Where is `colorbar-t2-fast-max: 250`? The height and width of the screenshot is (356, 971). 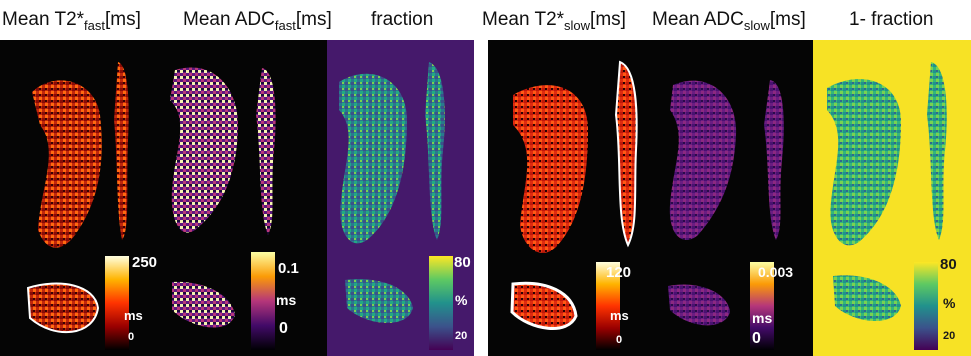 colorbar-t2-fast-max: 250 is located at coordinates (145, 262).